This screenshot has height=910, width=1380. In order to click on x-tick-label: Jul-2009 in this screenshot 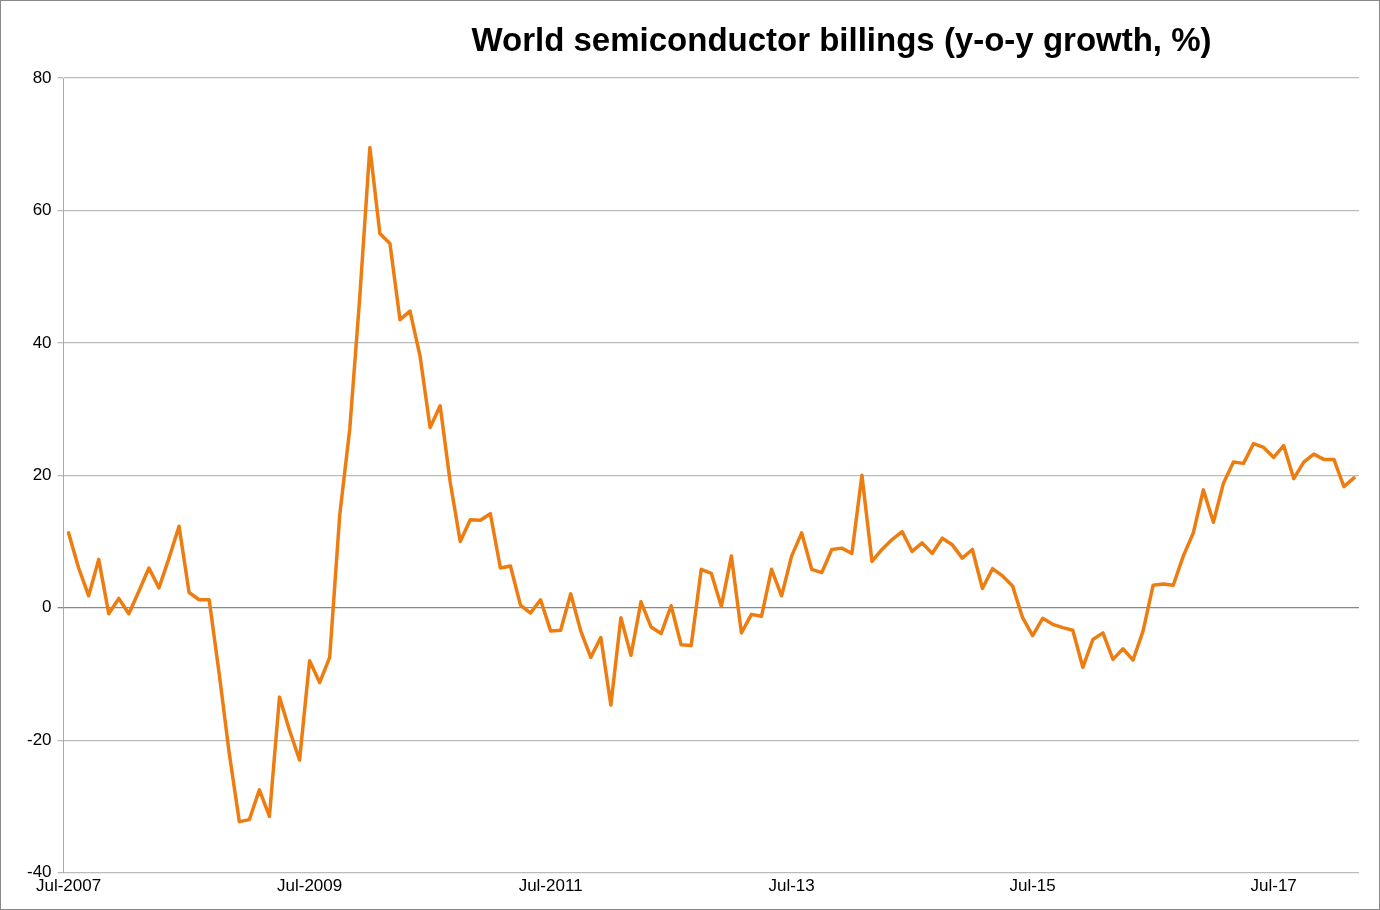, I will do `click(309, 886)`.